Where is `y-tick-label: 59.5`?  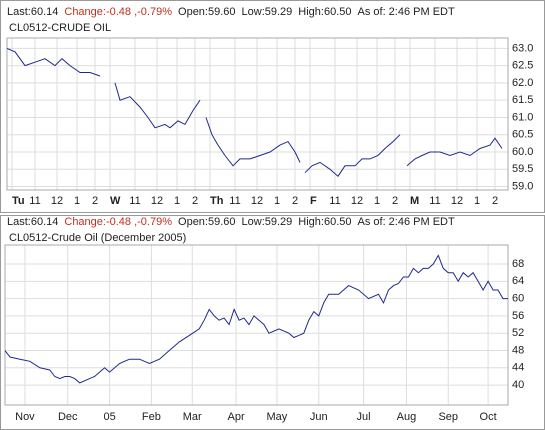 y-tick-label: 59.5 is located at coordinates (522, 169).